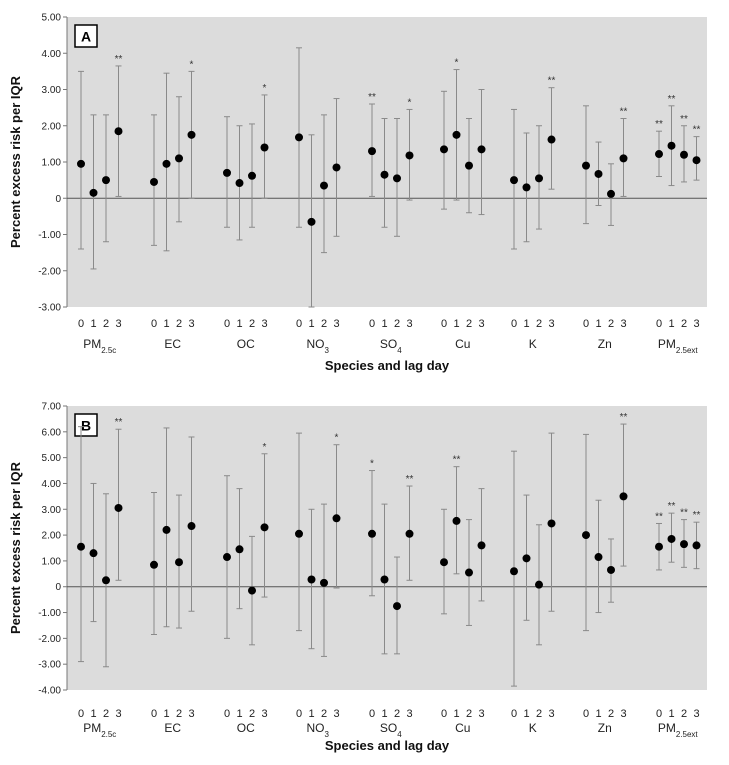  Describe the element at coordinates (399, 734) in the screenshot. I see `species-subscript: 4` at that location.